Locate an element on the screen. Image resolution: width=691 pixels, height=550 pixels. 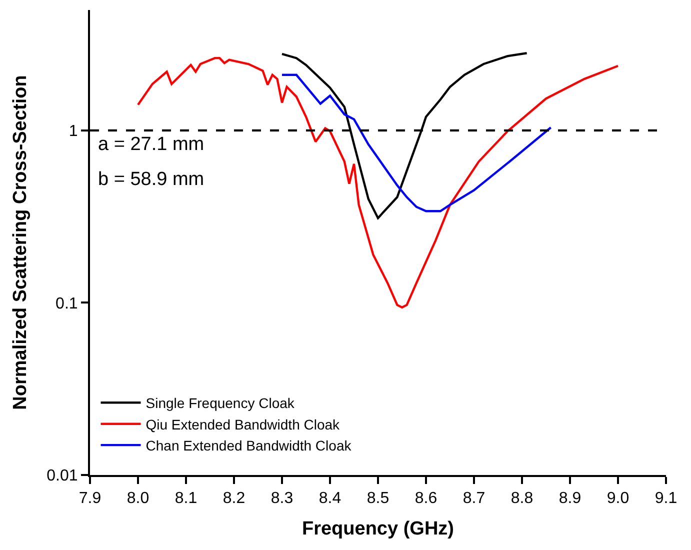
x-tick-label: 8.3 is located at coordinates (282, 499).